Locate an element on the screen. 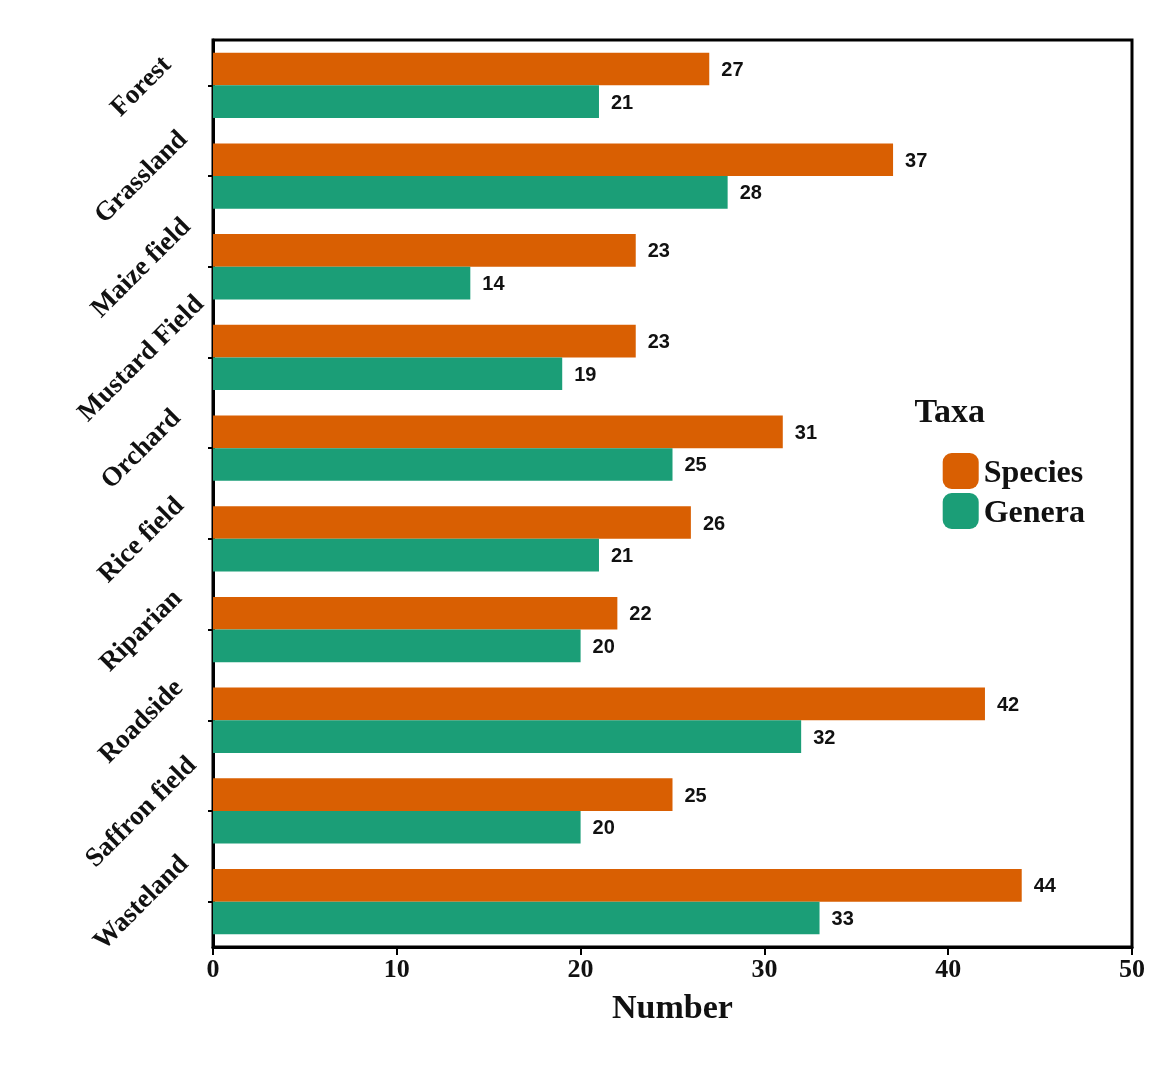 The width and height of the screenshot is (1158, 1065). data-label: 37 is located at coordinates (916, 159).